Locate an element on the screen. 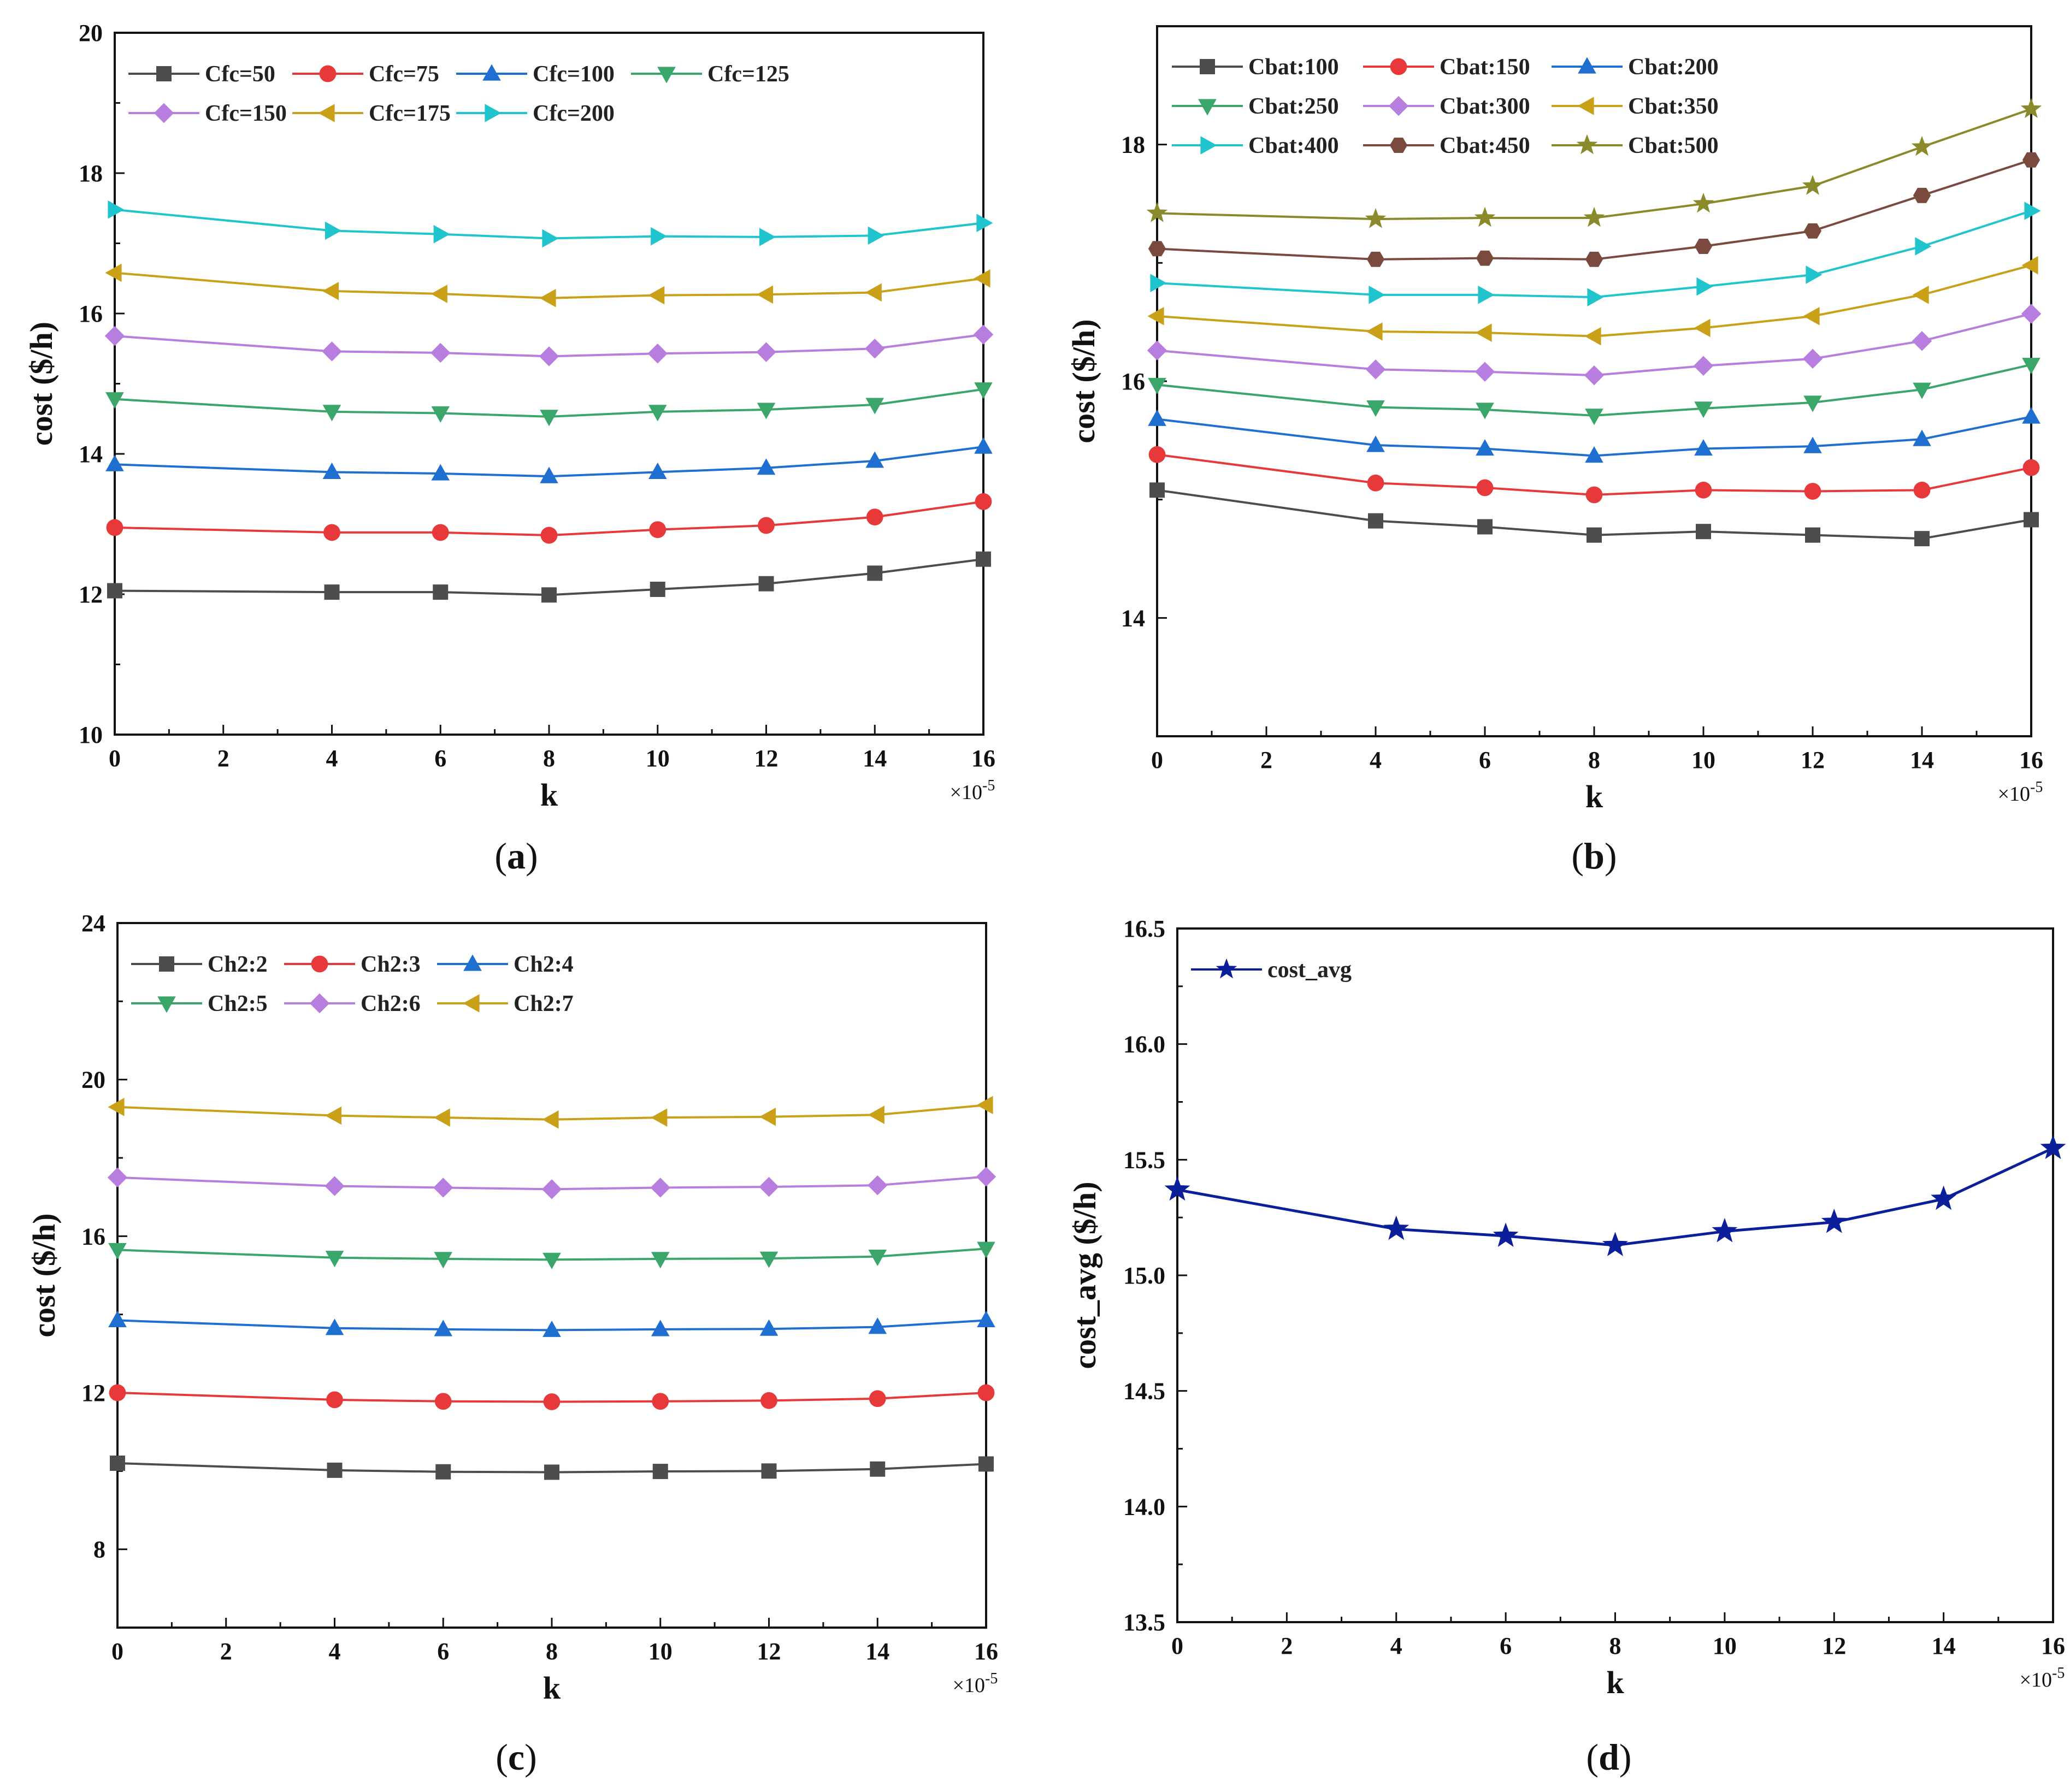 This screenshot has width=2070, height=1792. series-Cbat:350 is located at coordinates (1593, 301).